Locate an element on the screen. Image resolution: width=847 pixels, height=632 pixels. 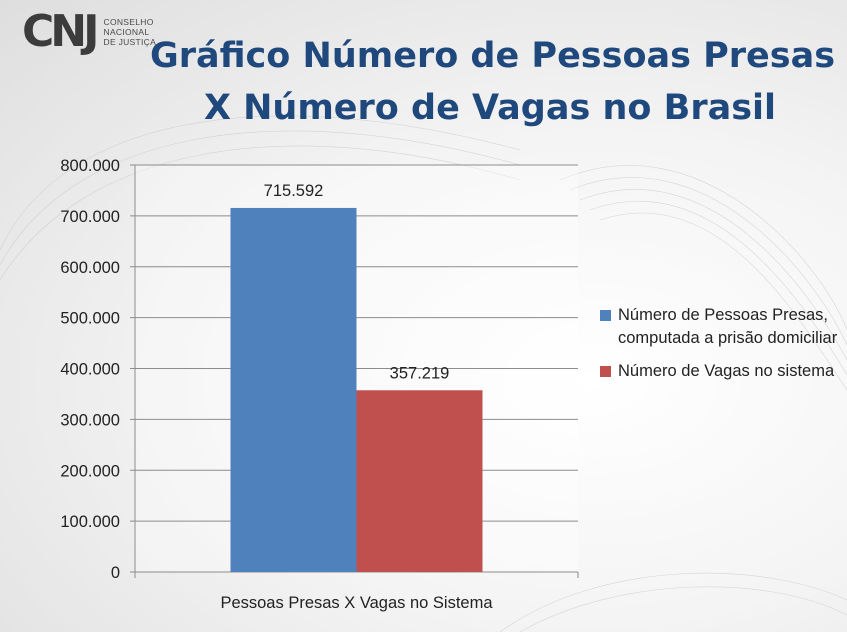
logo-text: CONSELHO NACIONAL DE JUSTIÇA is located at coordinates (130, 32).